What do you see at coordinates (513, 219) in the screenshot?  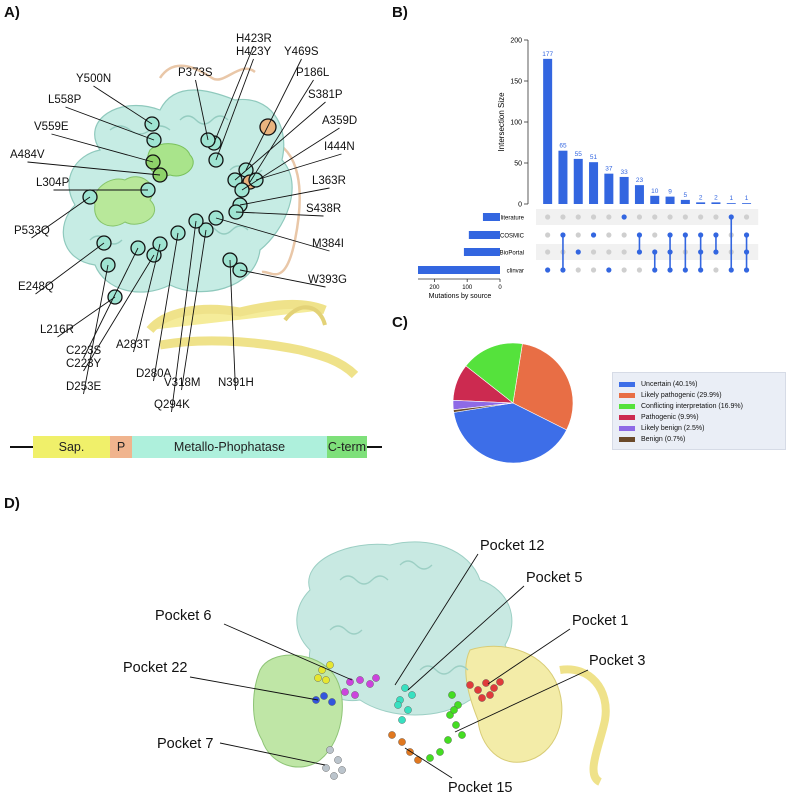 I see `set-name-label: literature` at bounding box center [513, 219].